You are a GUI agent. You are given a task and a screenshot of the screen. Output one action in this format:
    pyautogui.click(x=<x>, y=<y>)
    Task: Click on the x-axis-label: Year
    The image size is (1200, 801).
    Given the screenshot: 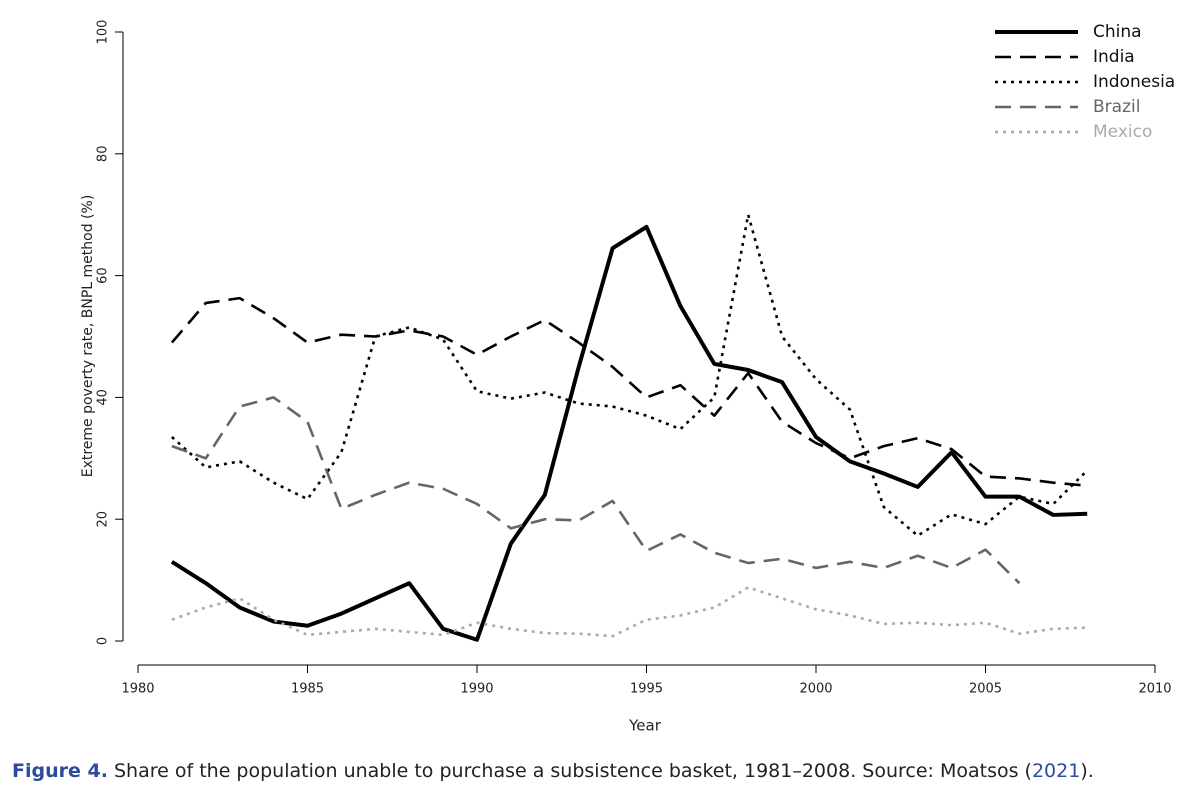 What is the action you would take?
    pyautogui.click(x=645, y=726)
    